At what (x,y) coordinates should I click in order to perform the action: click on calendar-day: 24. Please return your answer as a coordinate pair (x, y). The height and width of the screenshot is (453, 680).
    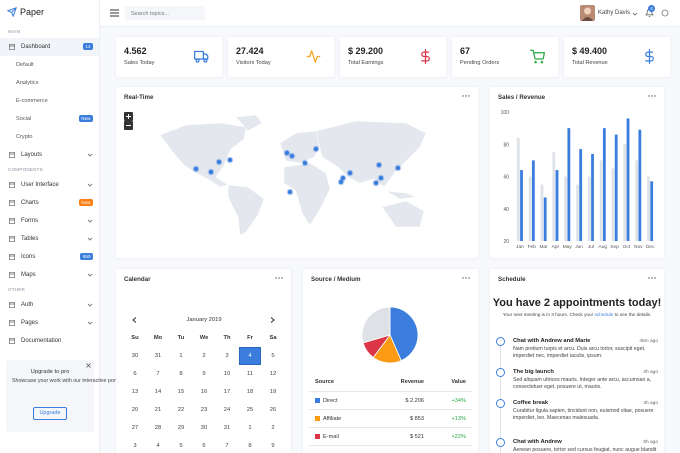
    Looking at the image, I should click on (227, 410).